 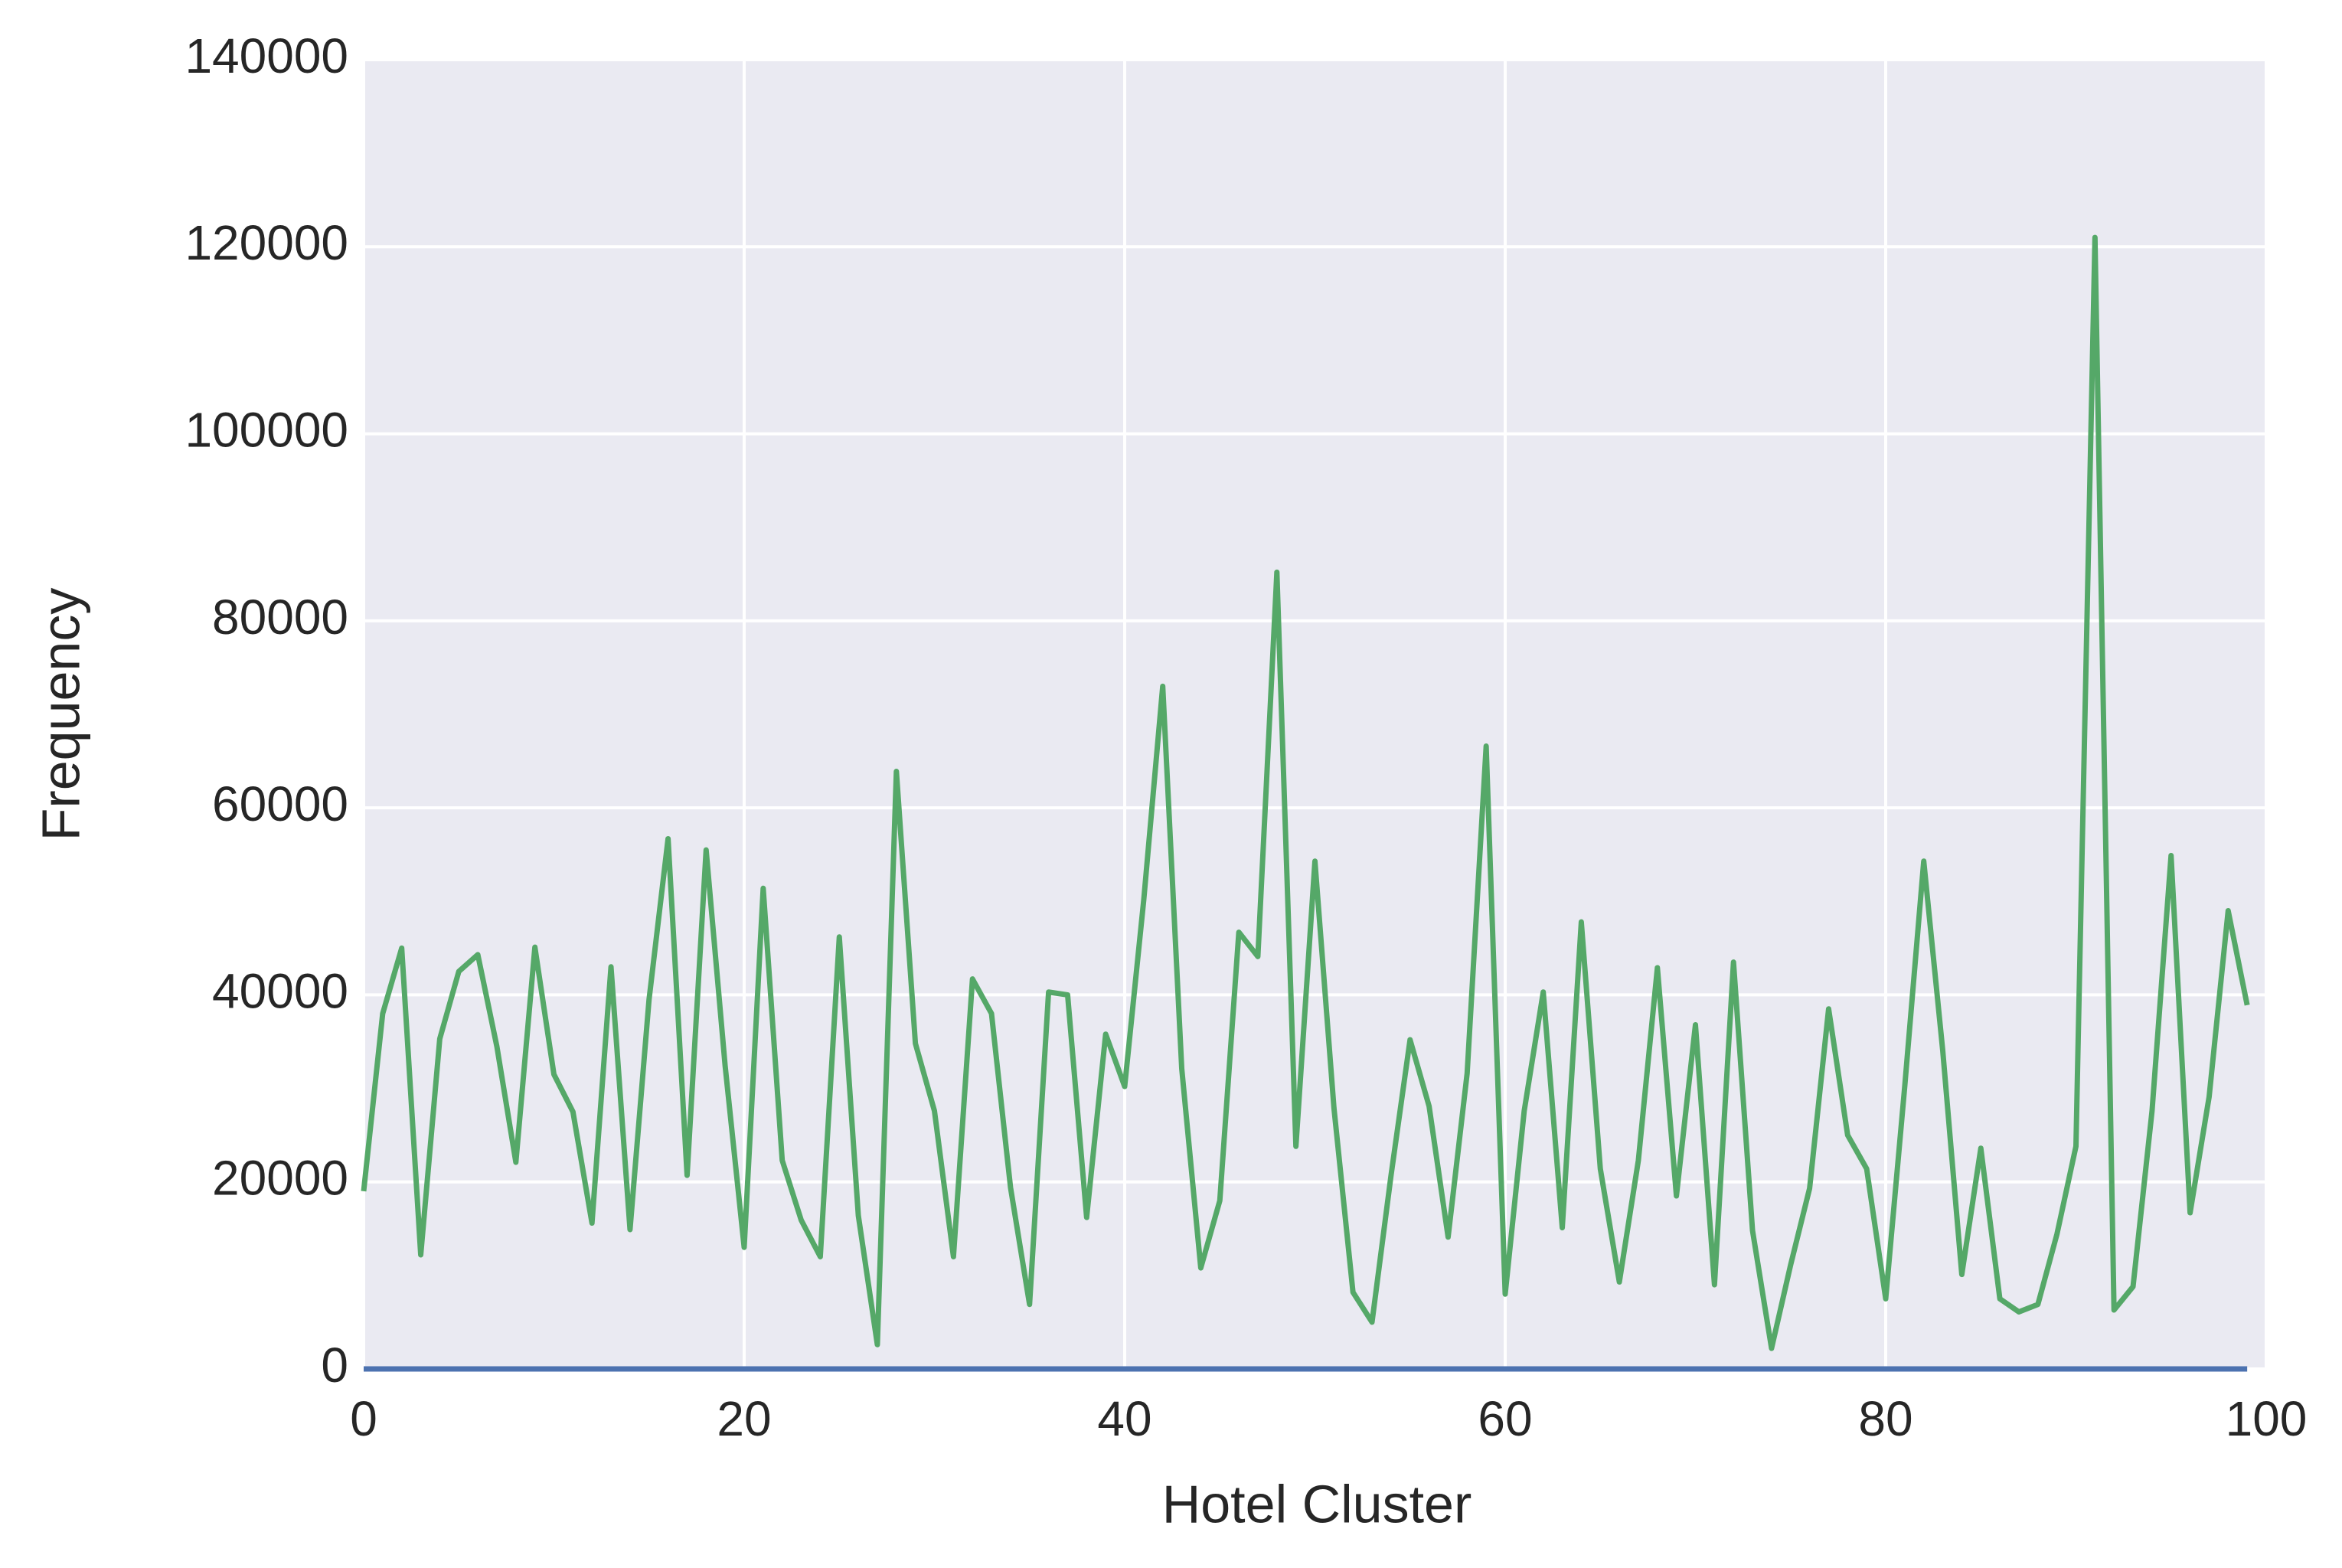 I want to click on x-tick-label: 60, so click(x=1505, y=1418).